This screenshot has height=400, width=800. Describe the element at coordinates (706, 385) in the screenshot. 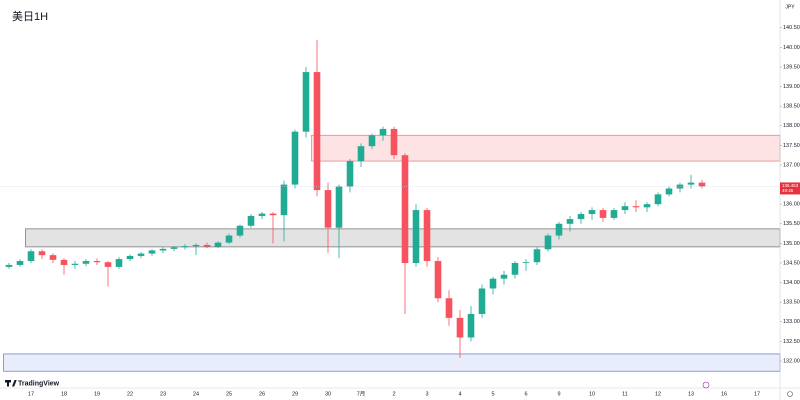

I see `event-marker` at that location.